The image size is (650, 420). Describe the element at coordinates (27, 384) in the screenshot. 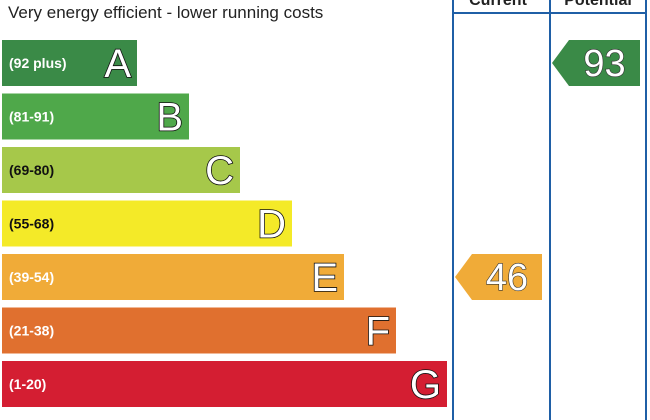

I see `band-range-label: (1-20)` at that location.